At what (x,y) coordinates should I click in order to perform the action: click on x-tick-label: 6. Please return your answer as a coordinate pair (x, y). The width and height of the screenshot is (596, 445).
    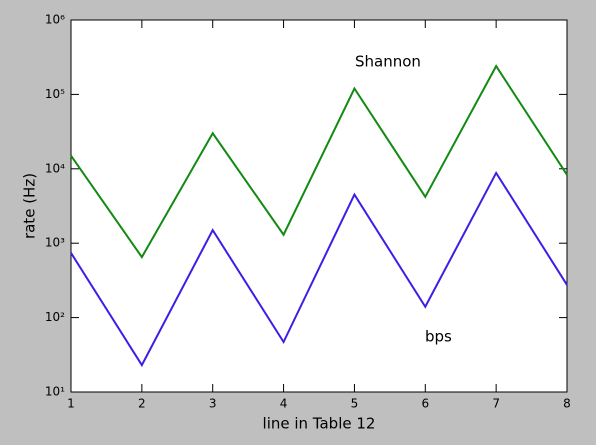
    Looking at the image, I should click on (425, 404).